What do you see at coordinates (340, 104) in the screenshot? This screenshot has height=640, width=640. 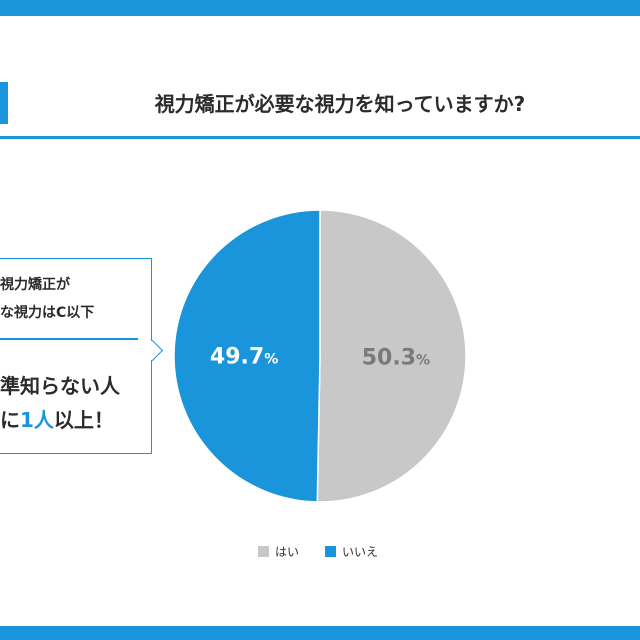 I see `page-title: 視力矯正が必要な視力を知っていますか?` at bounding box center [340, 104].